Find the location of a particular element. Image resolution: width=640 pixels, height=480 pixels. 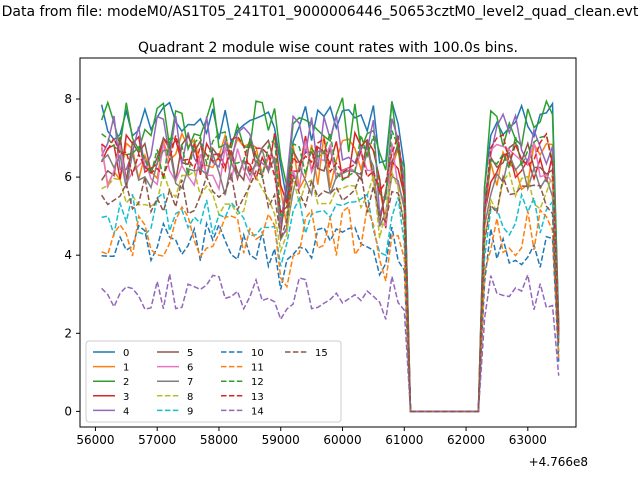

x-tick-label: 58000 is located at coordinates (219, 440).